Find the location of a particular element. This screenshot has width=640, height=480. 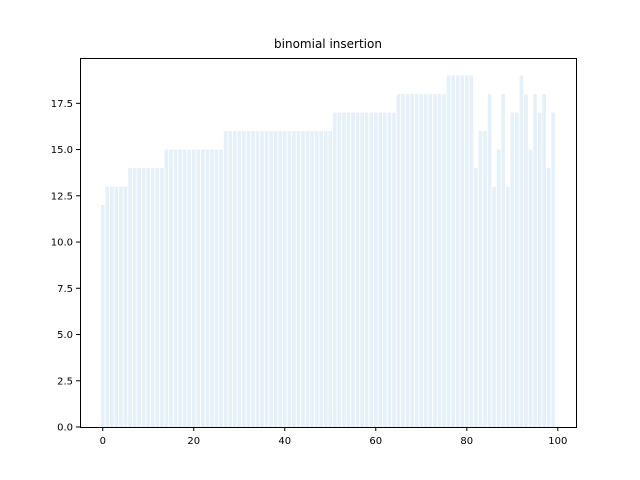

y-tick-label: 10.0 is located at coordinates (62, 243).